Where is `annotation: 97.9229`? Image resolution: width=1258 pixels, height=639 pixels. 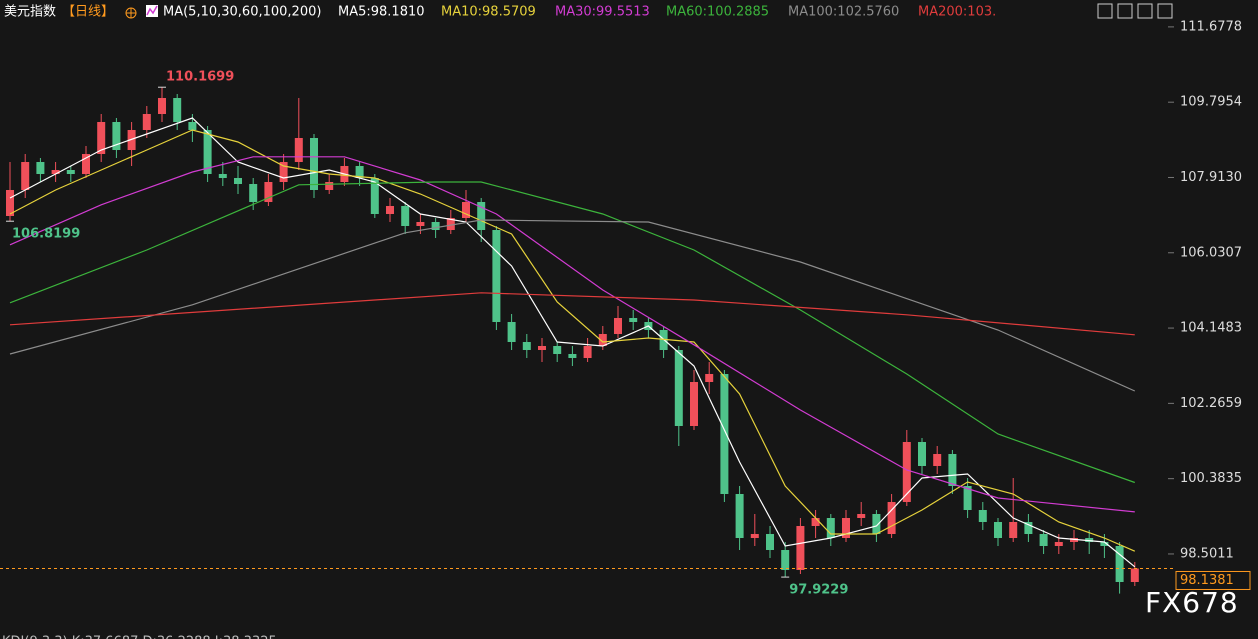
annotation: 97.9229 is located at coordinates (818, 590).